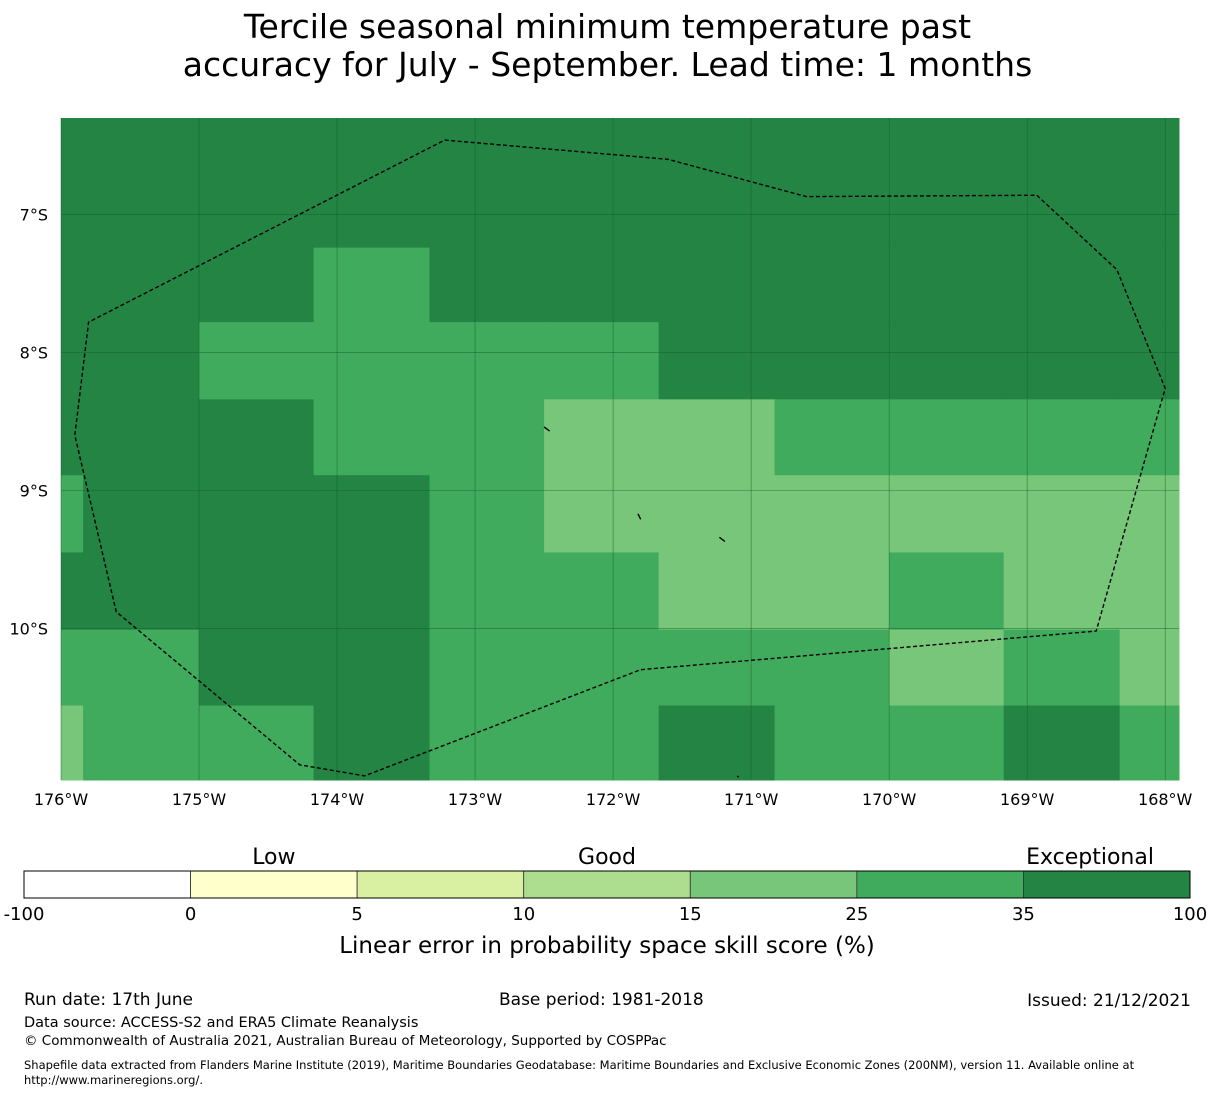 The height and width of the screenshot is (1095, 1215). Describe the element at coordinates (523, 914) in the screenshot. I see `colorbar-tick-label: 10` at that location.